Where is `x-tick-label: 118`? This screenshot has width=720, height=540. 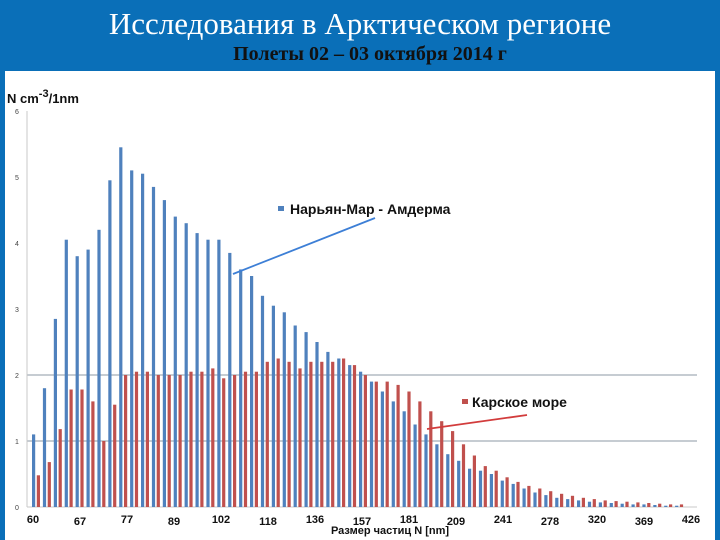
x-tick-label: 118 is located at coordinates (268, 522).